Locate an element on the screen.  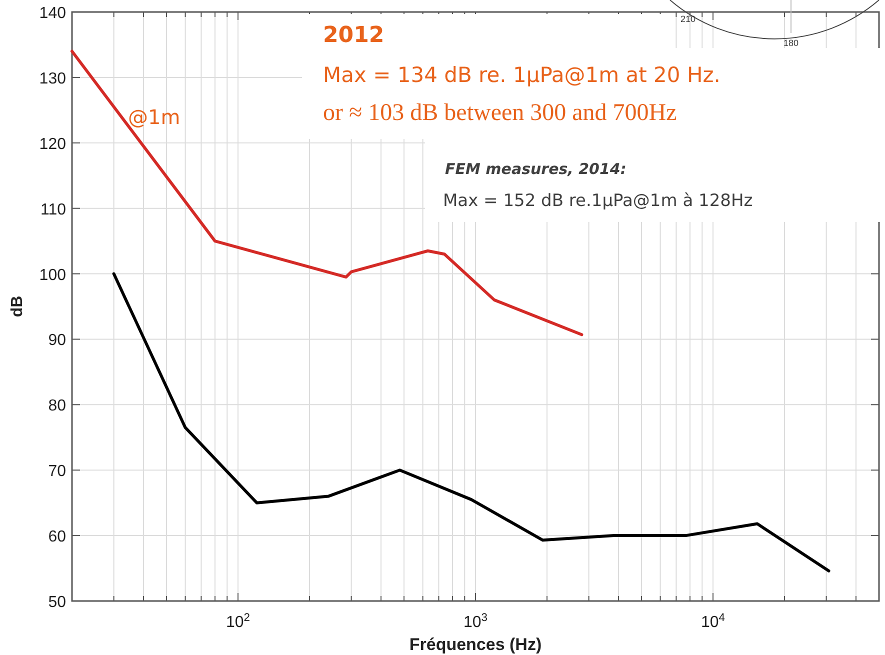
y-tick-label: 90 is located at coordinates (57, 341).